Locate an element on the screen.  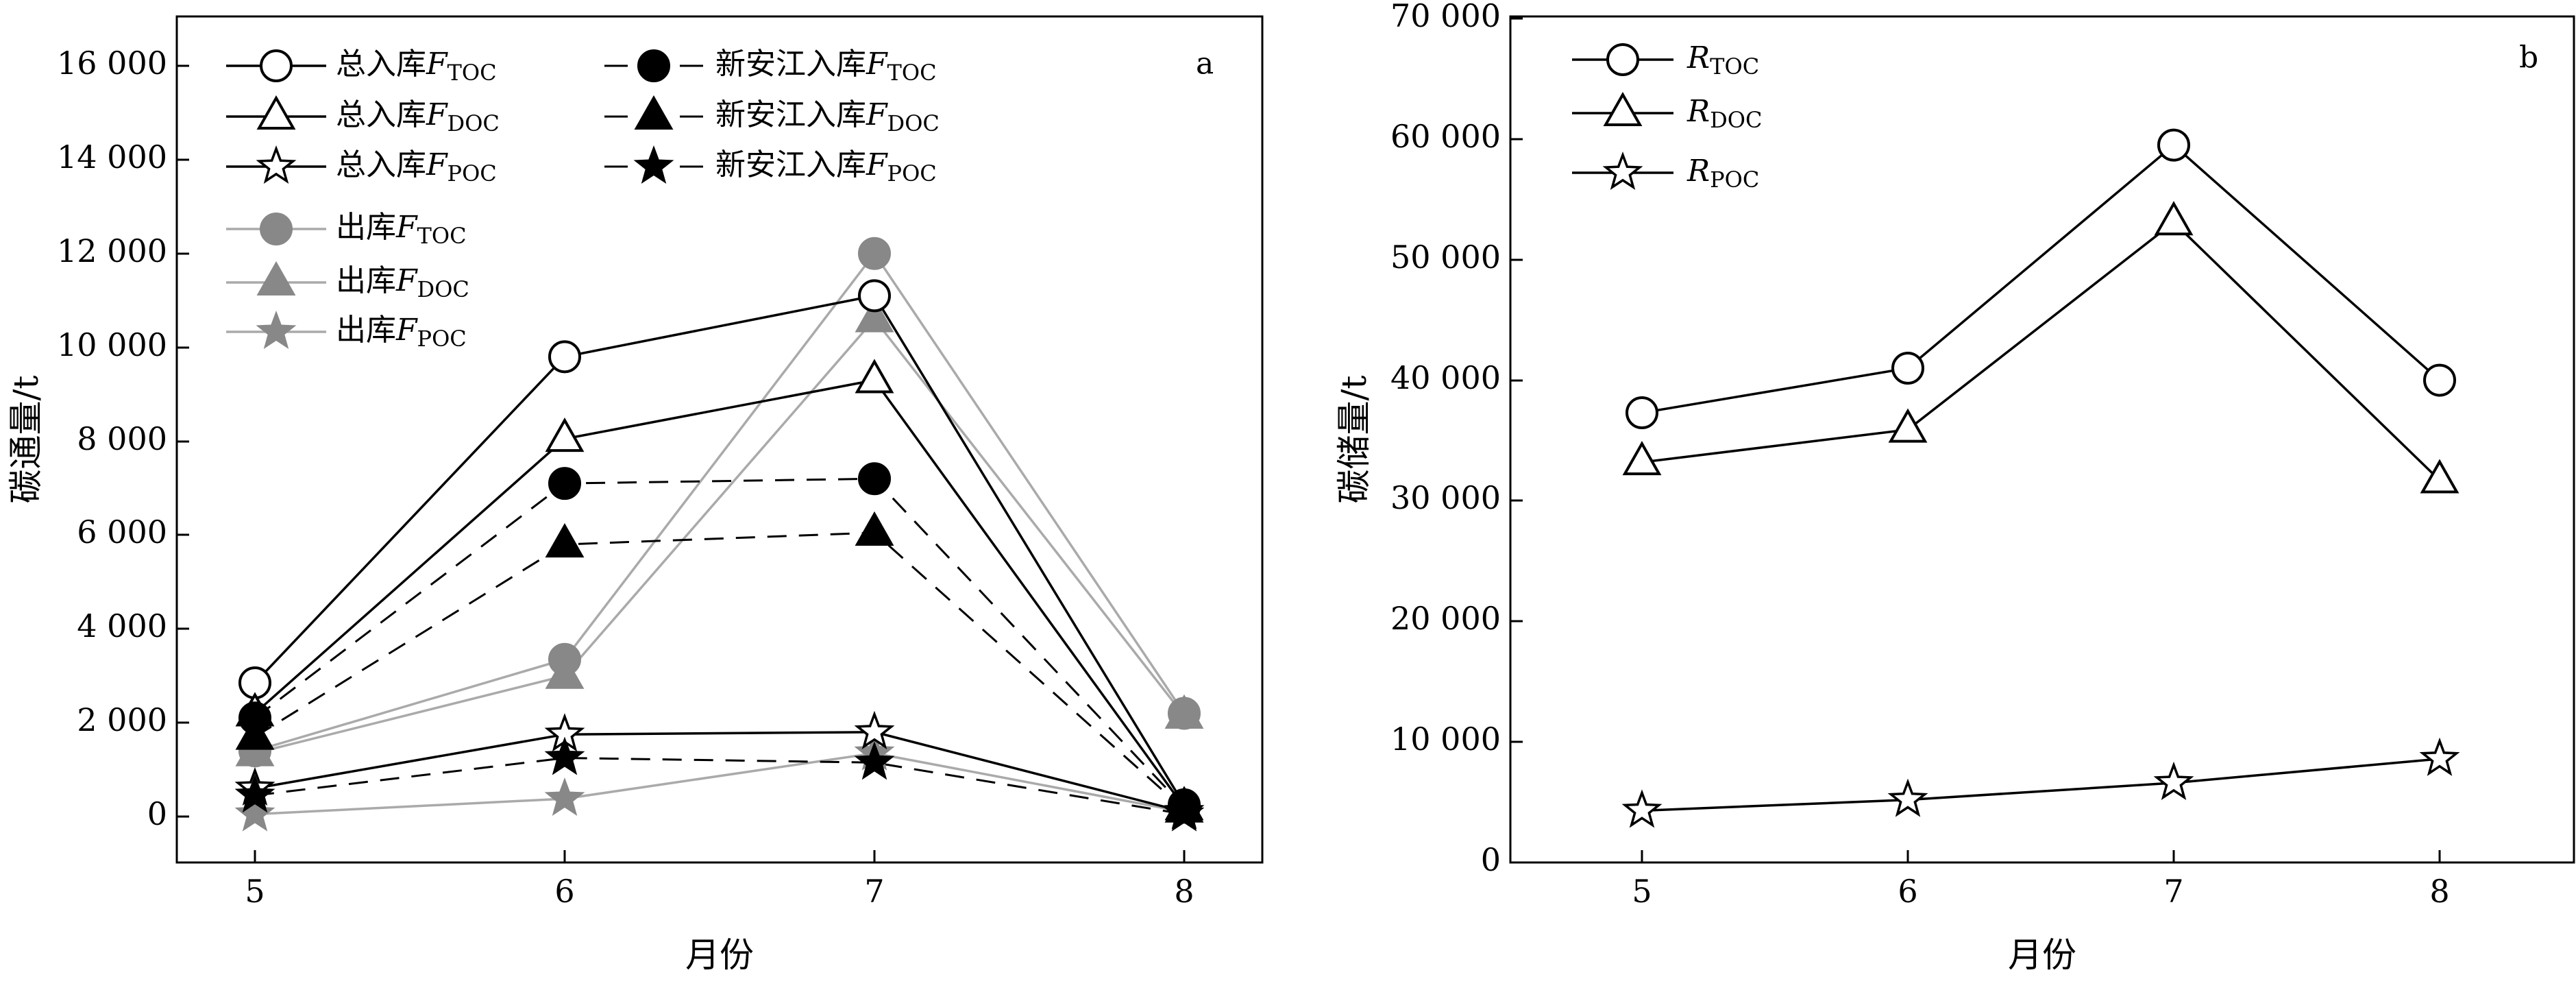
y-tick-label: 50 000 is located at coordinates (1446, 257).